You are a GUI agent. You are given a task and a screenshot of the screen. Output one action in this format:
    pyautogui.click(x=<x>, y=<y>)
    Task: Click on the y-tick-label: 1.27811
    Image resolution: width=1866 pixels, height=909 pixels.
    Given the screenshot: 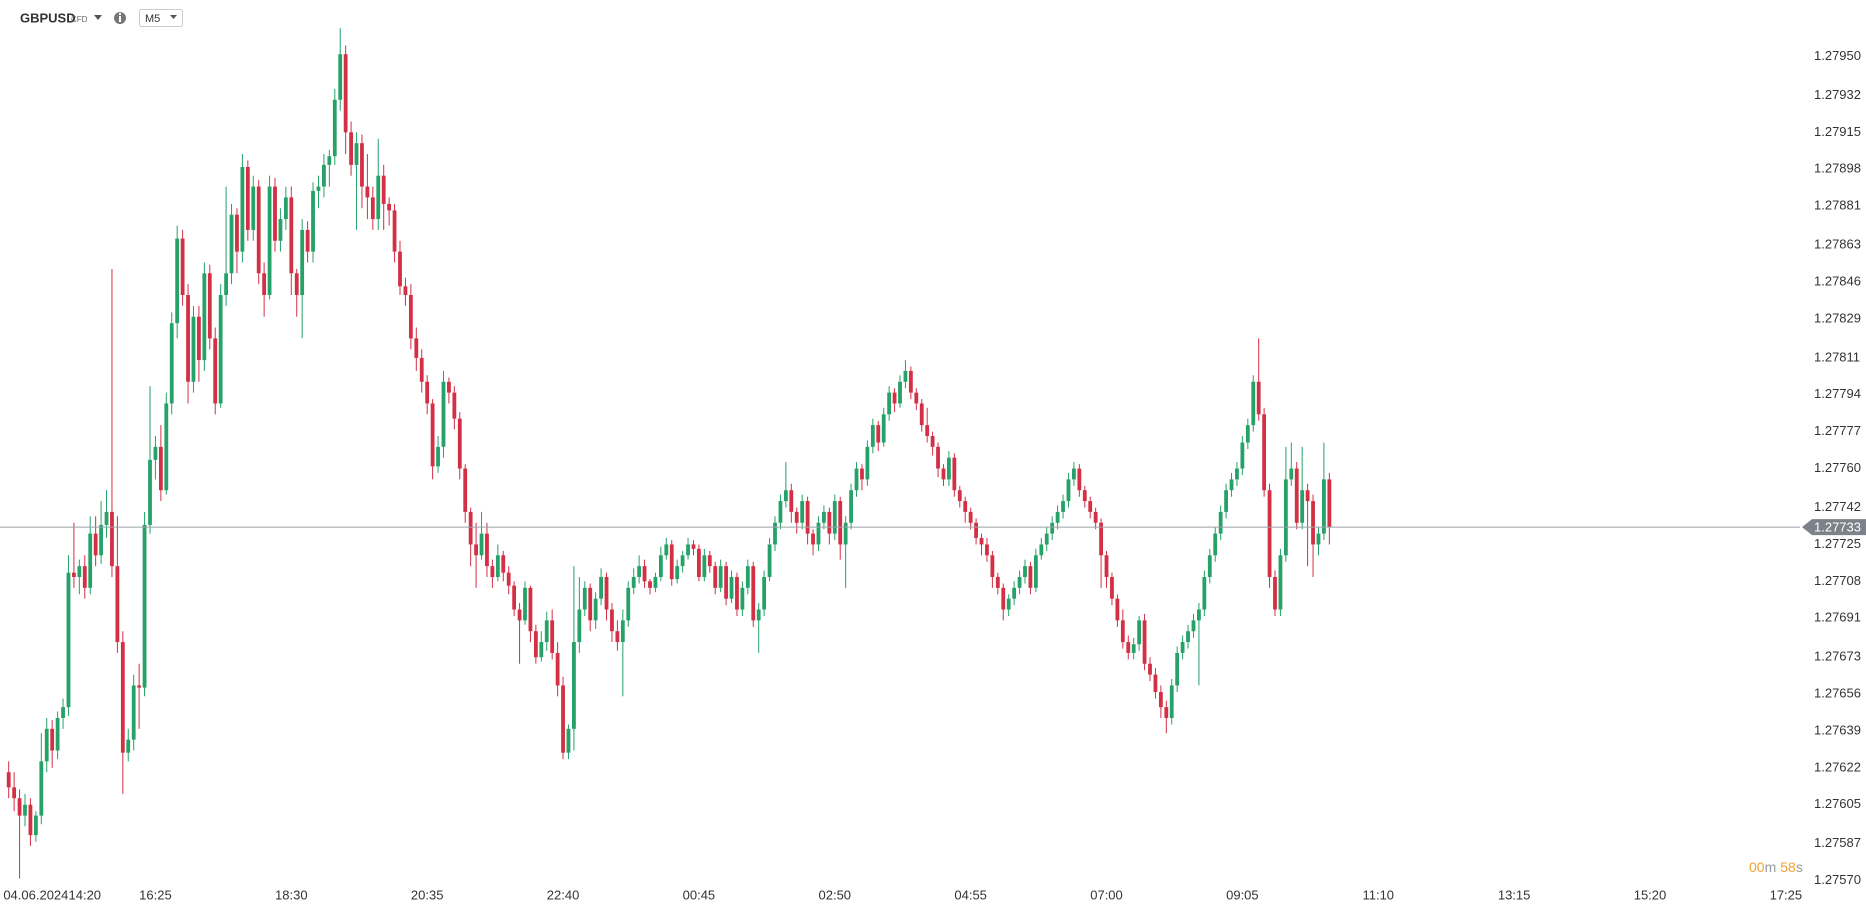 What is the action you would take?
    pyautogui.click(x=1837, y=356)
    